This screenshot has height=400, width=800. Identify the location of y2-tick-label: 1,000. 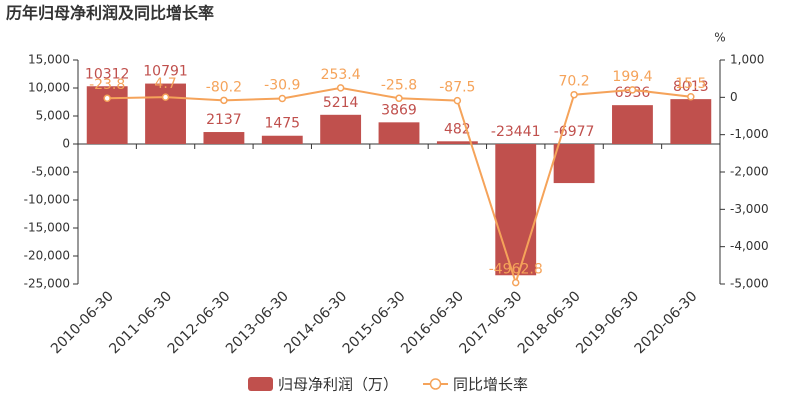
(747, 60).